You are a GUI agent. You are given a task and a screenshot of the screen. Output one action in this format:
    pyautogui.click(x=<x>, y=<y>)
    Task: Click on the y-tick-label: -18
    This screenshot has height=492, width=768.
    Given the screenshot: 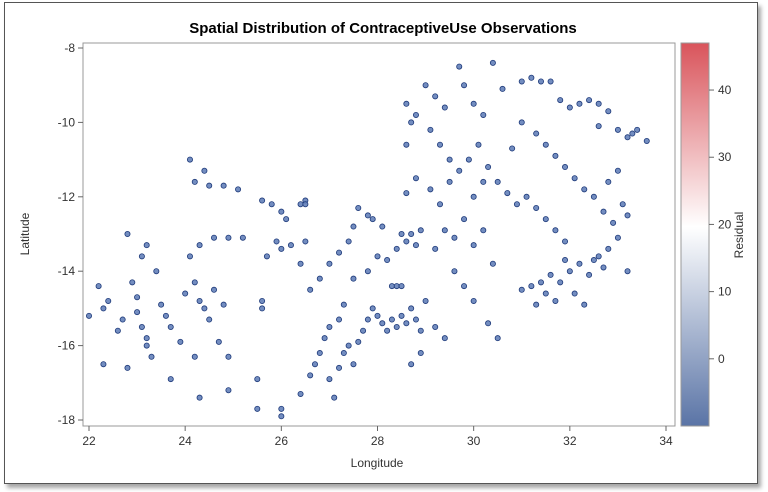 What is the action you would take?
    pyautogui.click(x=67, y=420)
    